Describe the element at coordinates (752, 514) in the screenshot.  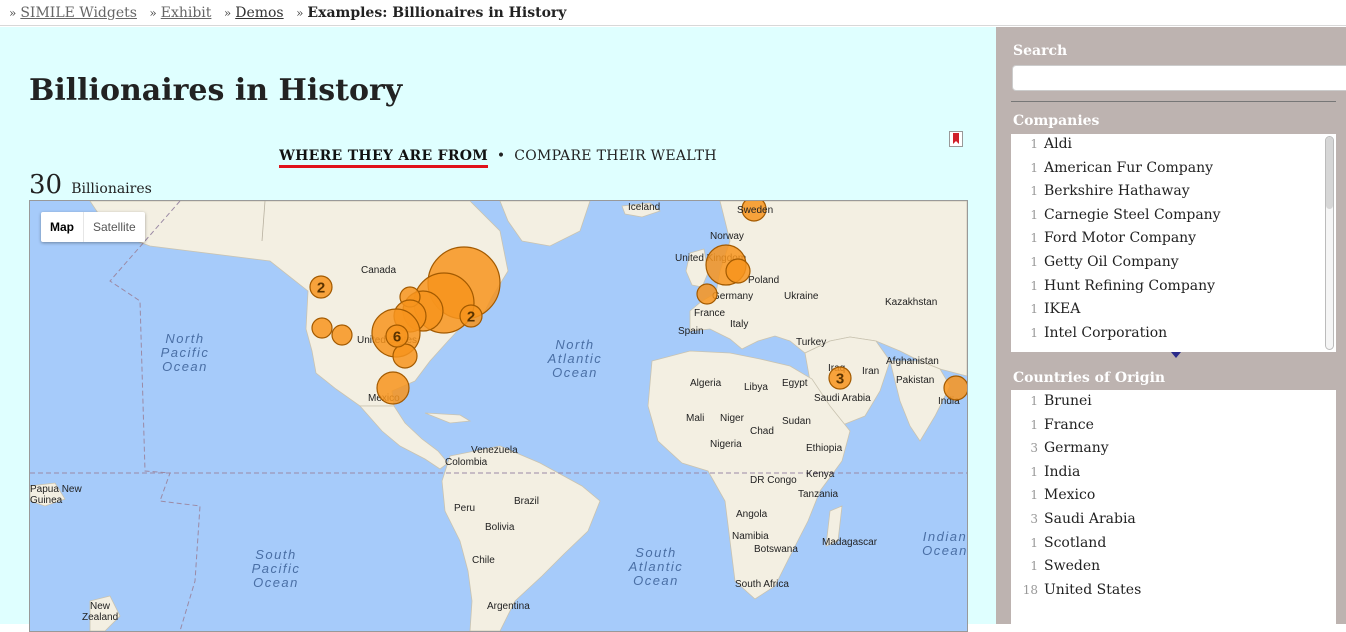
I see `place-label: Angola` at that location.